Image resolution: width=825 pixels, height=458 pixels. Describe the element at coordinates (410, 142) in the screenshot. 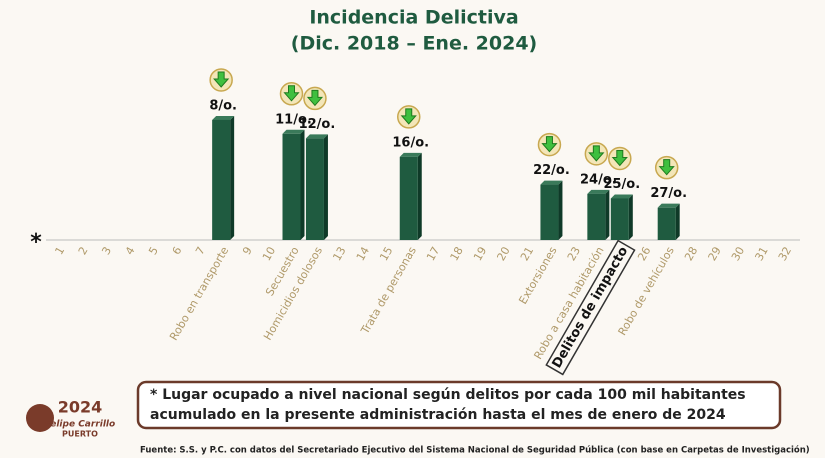

I see `value-label: 16/o.` at that location.